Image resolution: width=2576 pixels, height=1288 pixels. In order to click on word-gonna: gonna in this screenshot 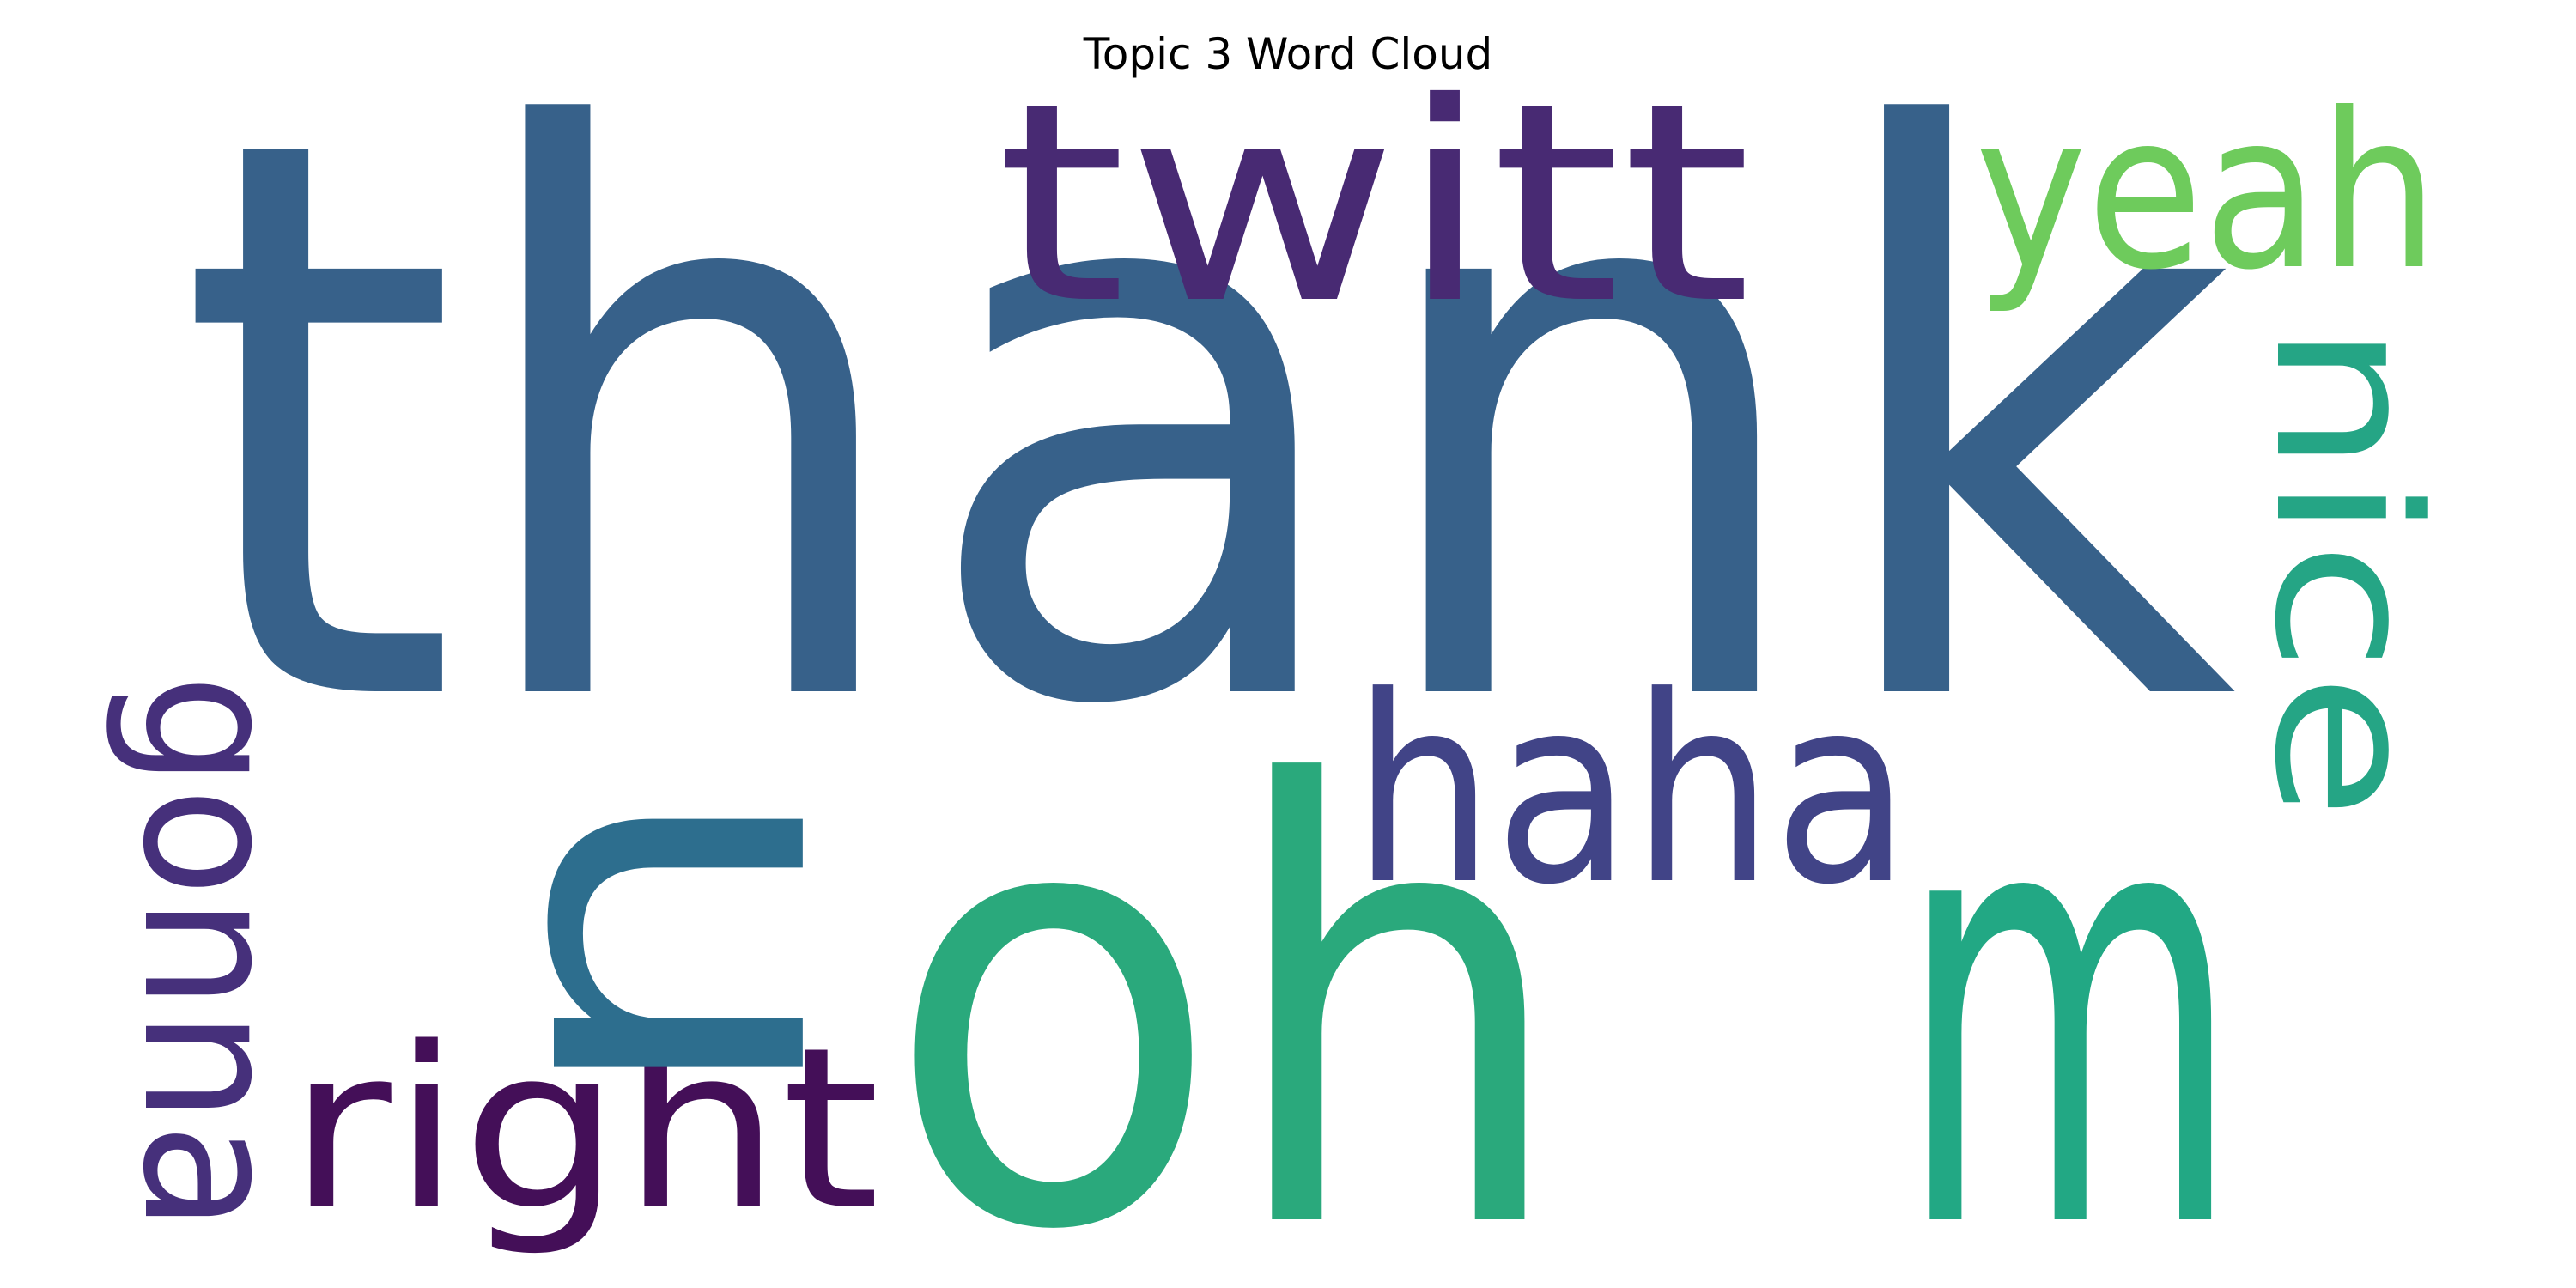, I will do `click(211, 953)`.